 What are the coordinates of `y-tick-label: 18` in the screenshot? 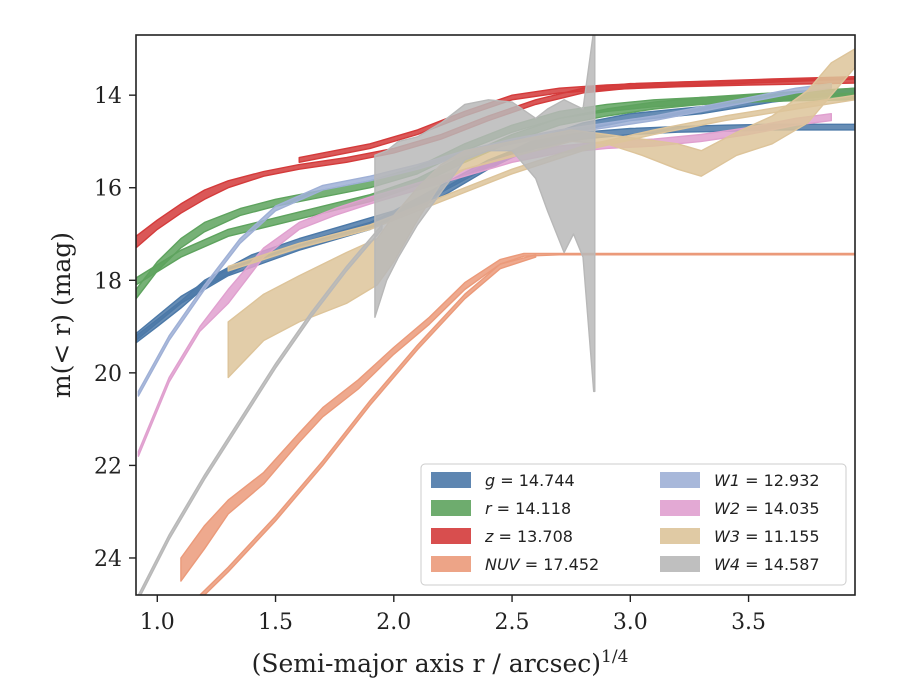 It's located at (108, 281).